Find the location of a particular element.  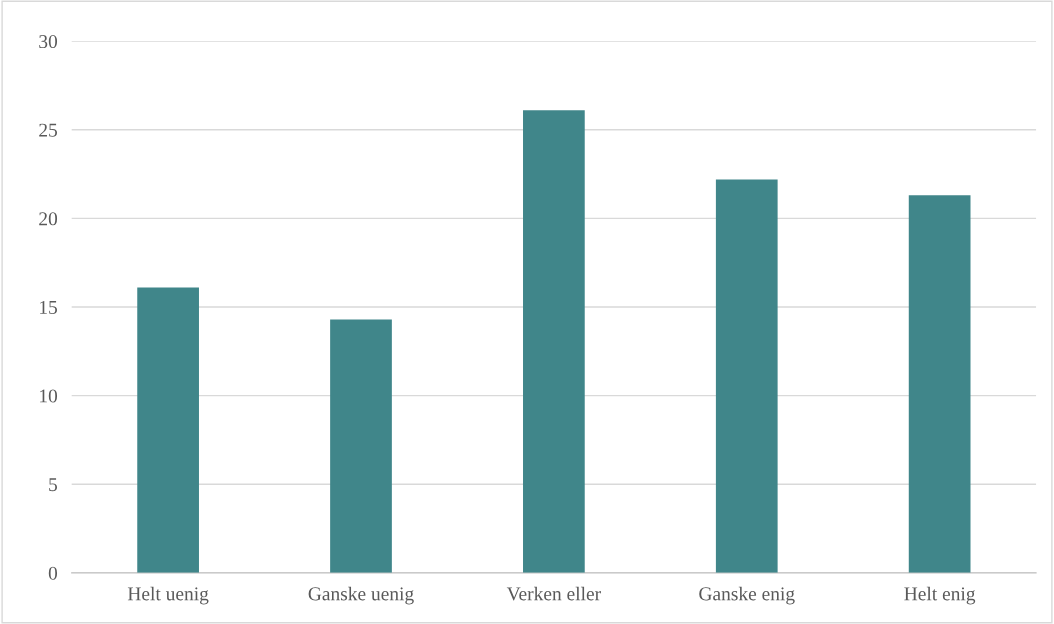

x-tick-label: Ganske enig is located at coordinates (747, 595).